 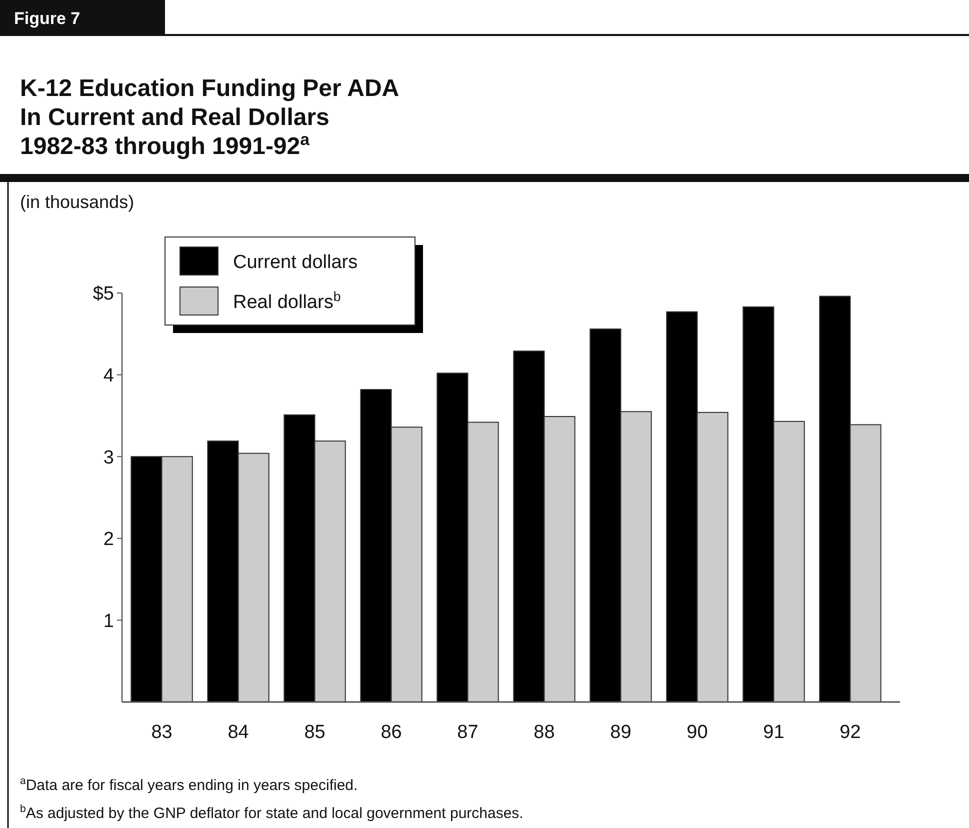 What do you see at coordinates (108, 457) in the screenshot?
I see `y-tick-label: 3` at bounding box center [108, 457].